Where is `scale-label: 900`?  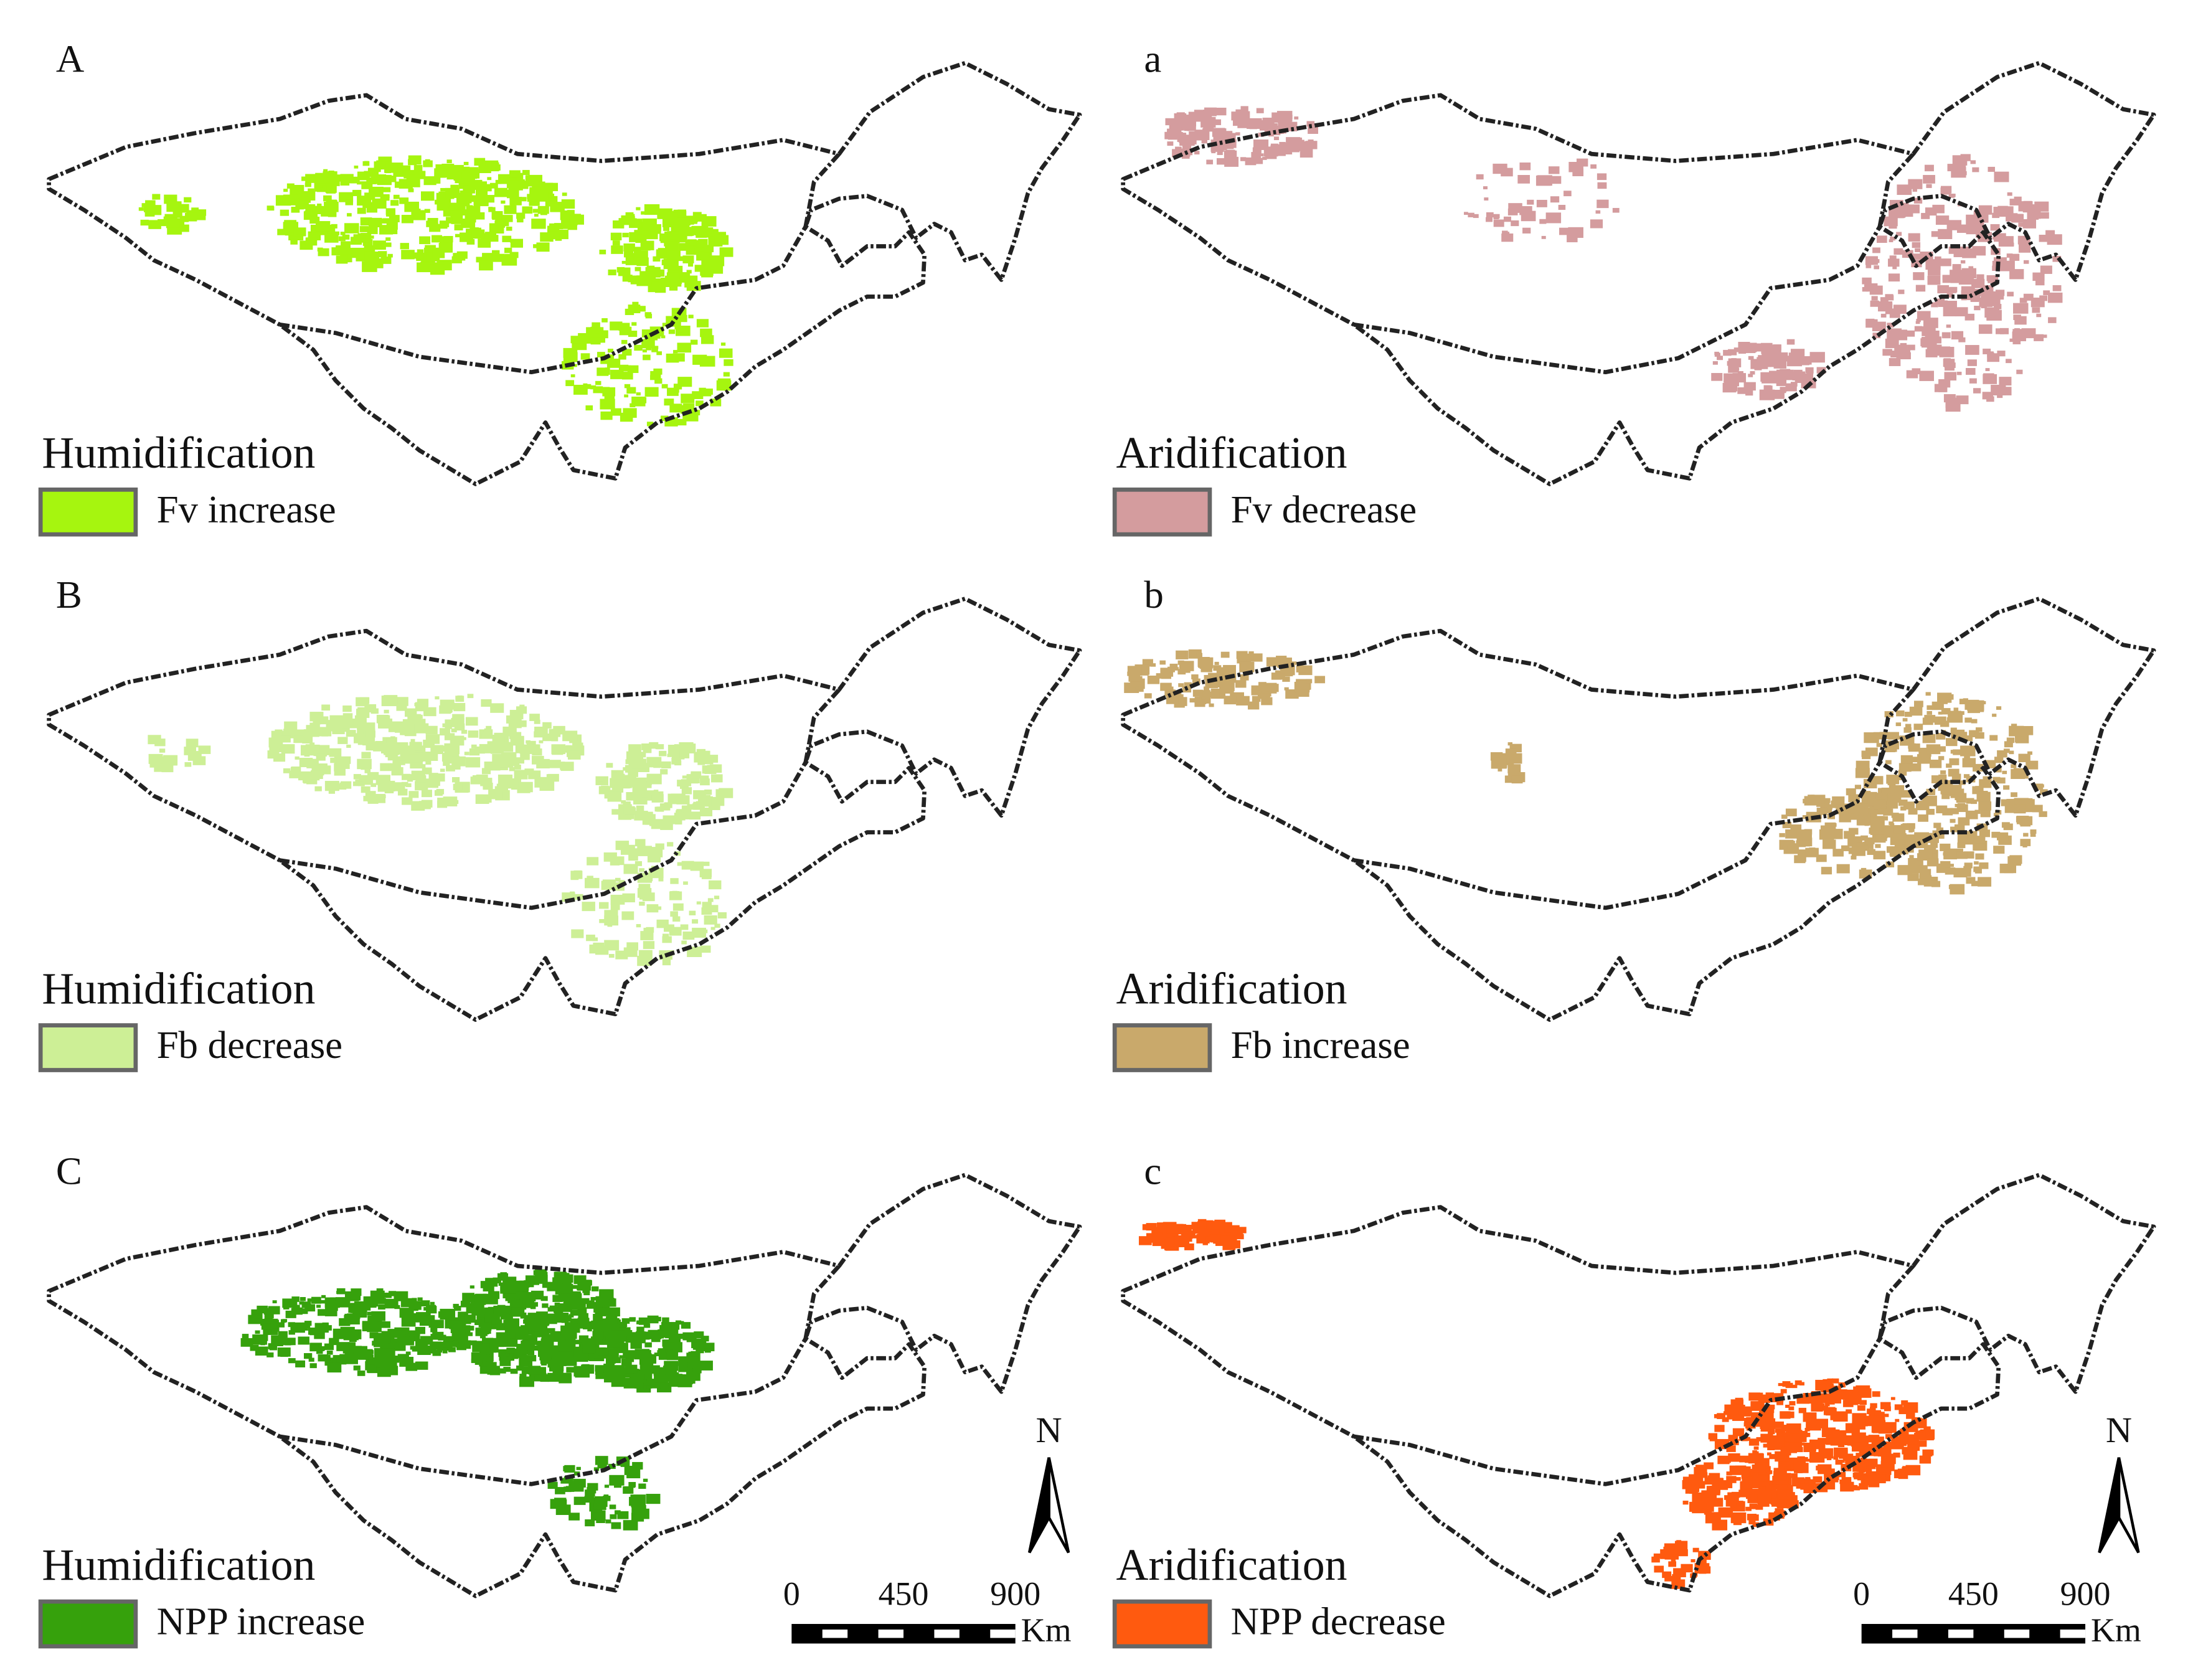
scale-label: 900 is located at coordinates (1015, 1594).